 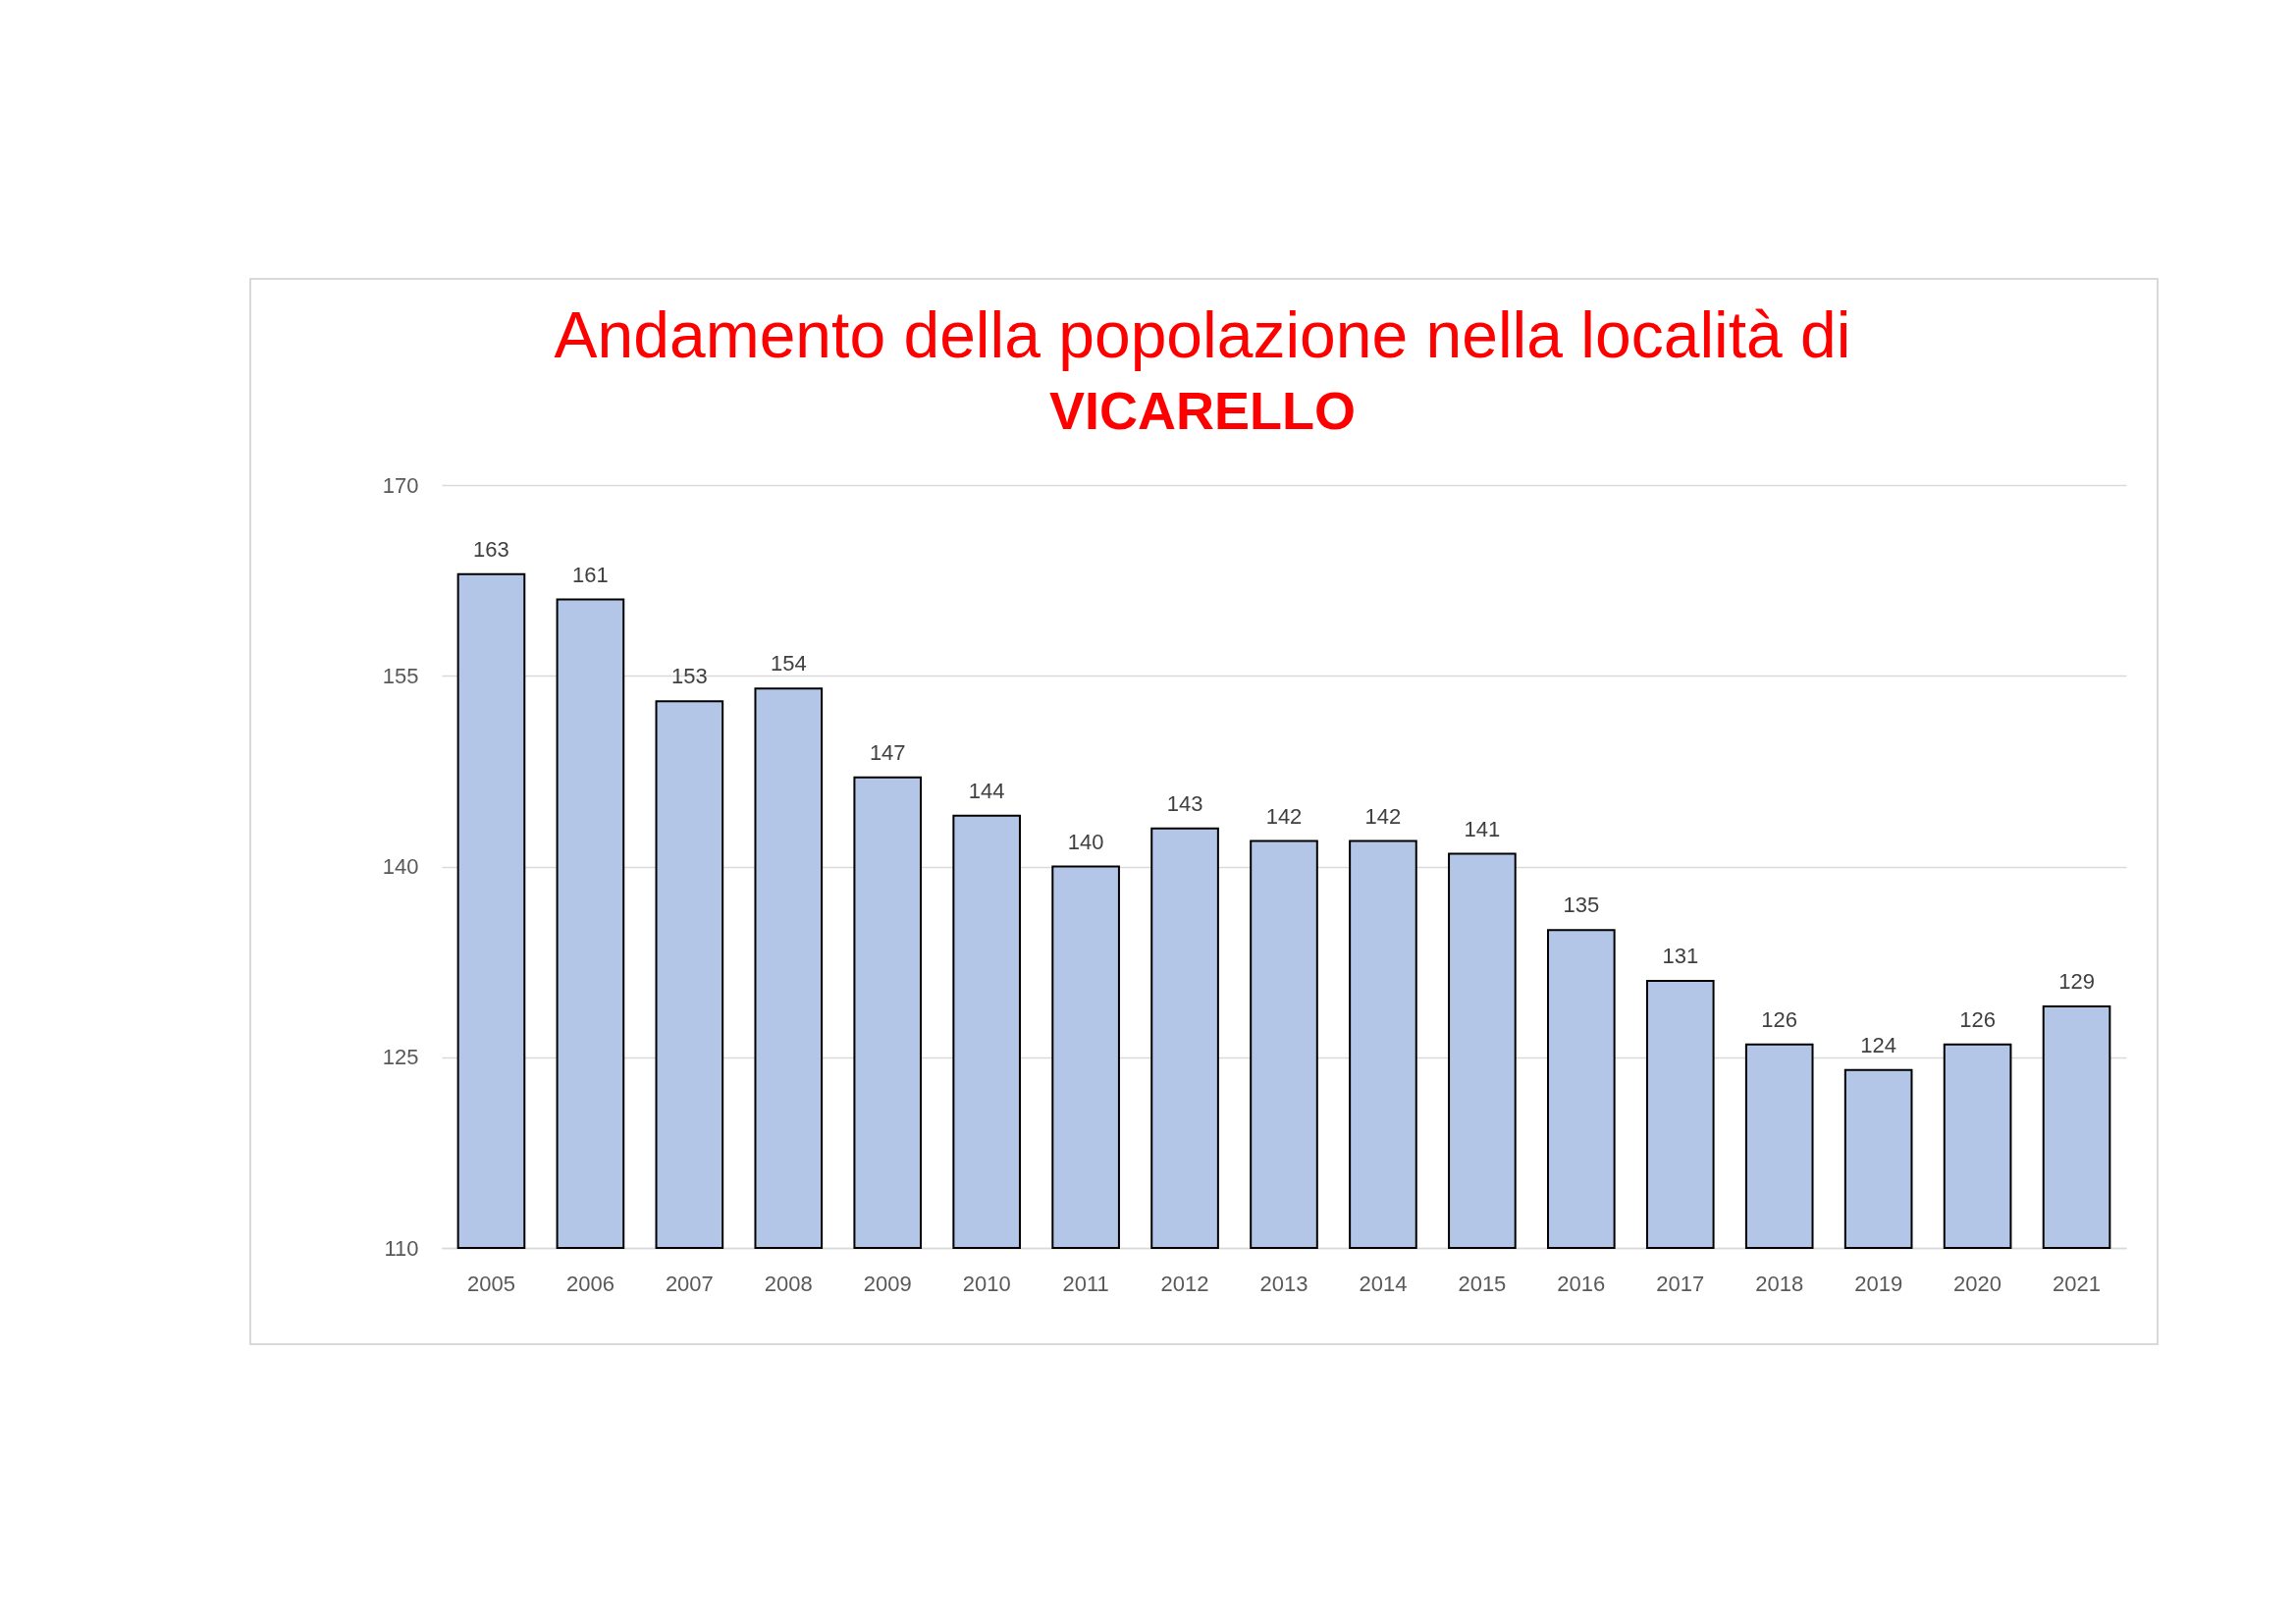 What do you see at coordinates (1680, 956) in the screenshot?
I see `data-label: 131` at bounding box center [1680, 956].